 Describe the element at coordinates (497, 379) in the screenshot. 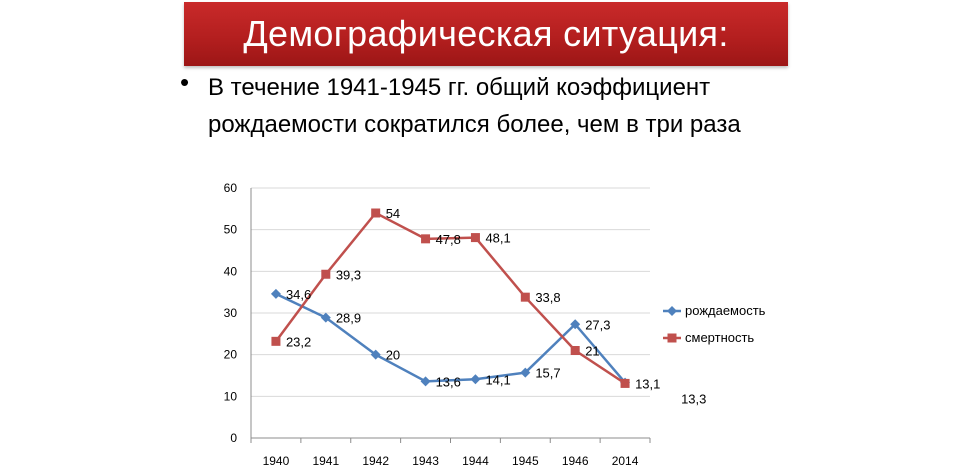

I see `data-label: 14,1` at that location.